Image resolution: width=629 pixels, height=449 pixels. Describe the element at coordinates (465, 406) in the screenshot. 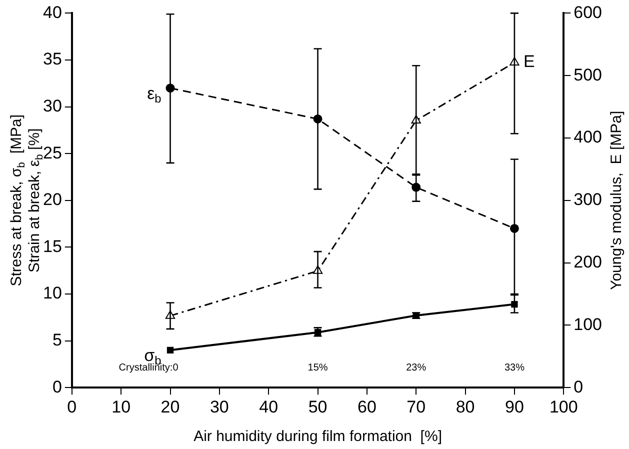

I see `x-tick-label: 80` at that location.